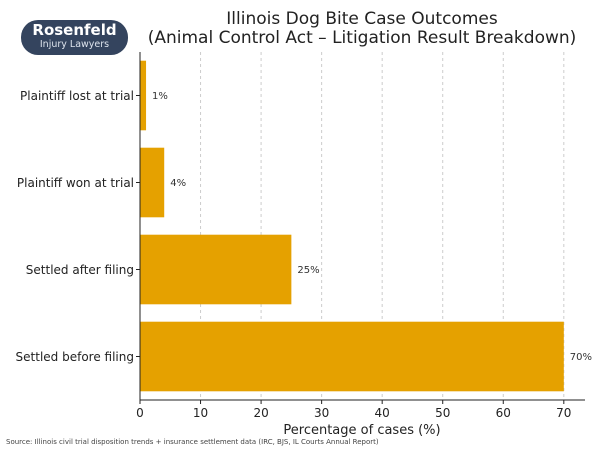  What do you see at coordinates (563, 413) in the screenshot?
I see `x-tick-label: 70` at bounding box center [563, 413].